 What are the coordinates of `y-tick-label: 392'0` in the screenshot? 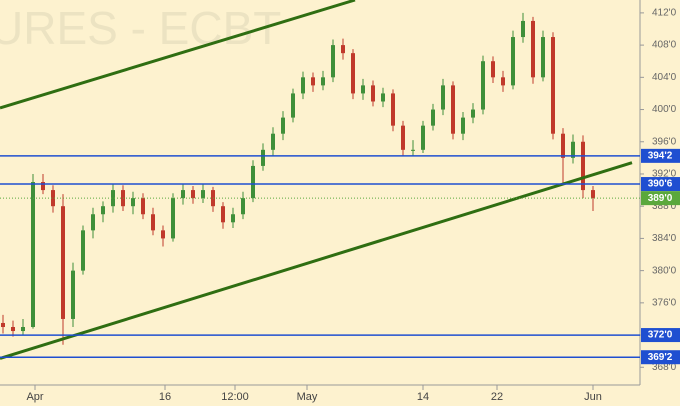 It's located at (664, 174).